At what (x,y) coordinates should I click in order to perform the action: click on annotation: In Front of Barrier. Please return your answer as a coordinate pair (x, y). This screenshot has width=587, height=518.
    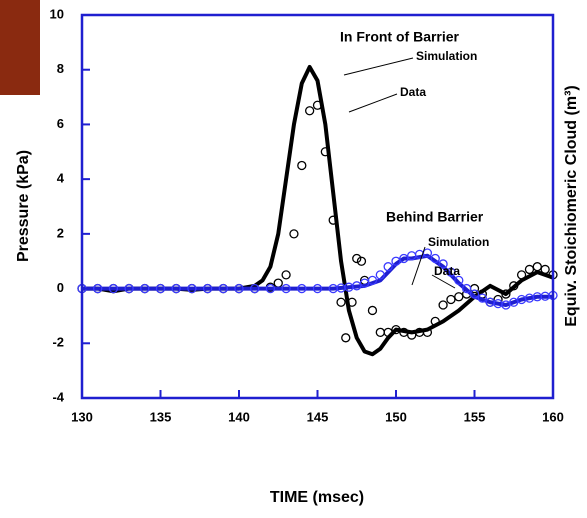
    Looking at the image, I should click on (400, 37).